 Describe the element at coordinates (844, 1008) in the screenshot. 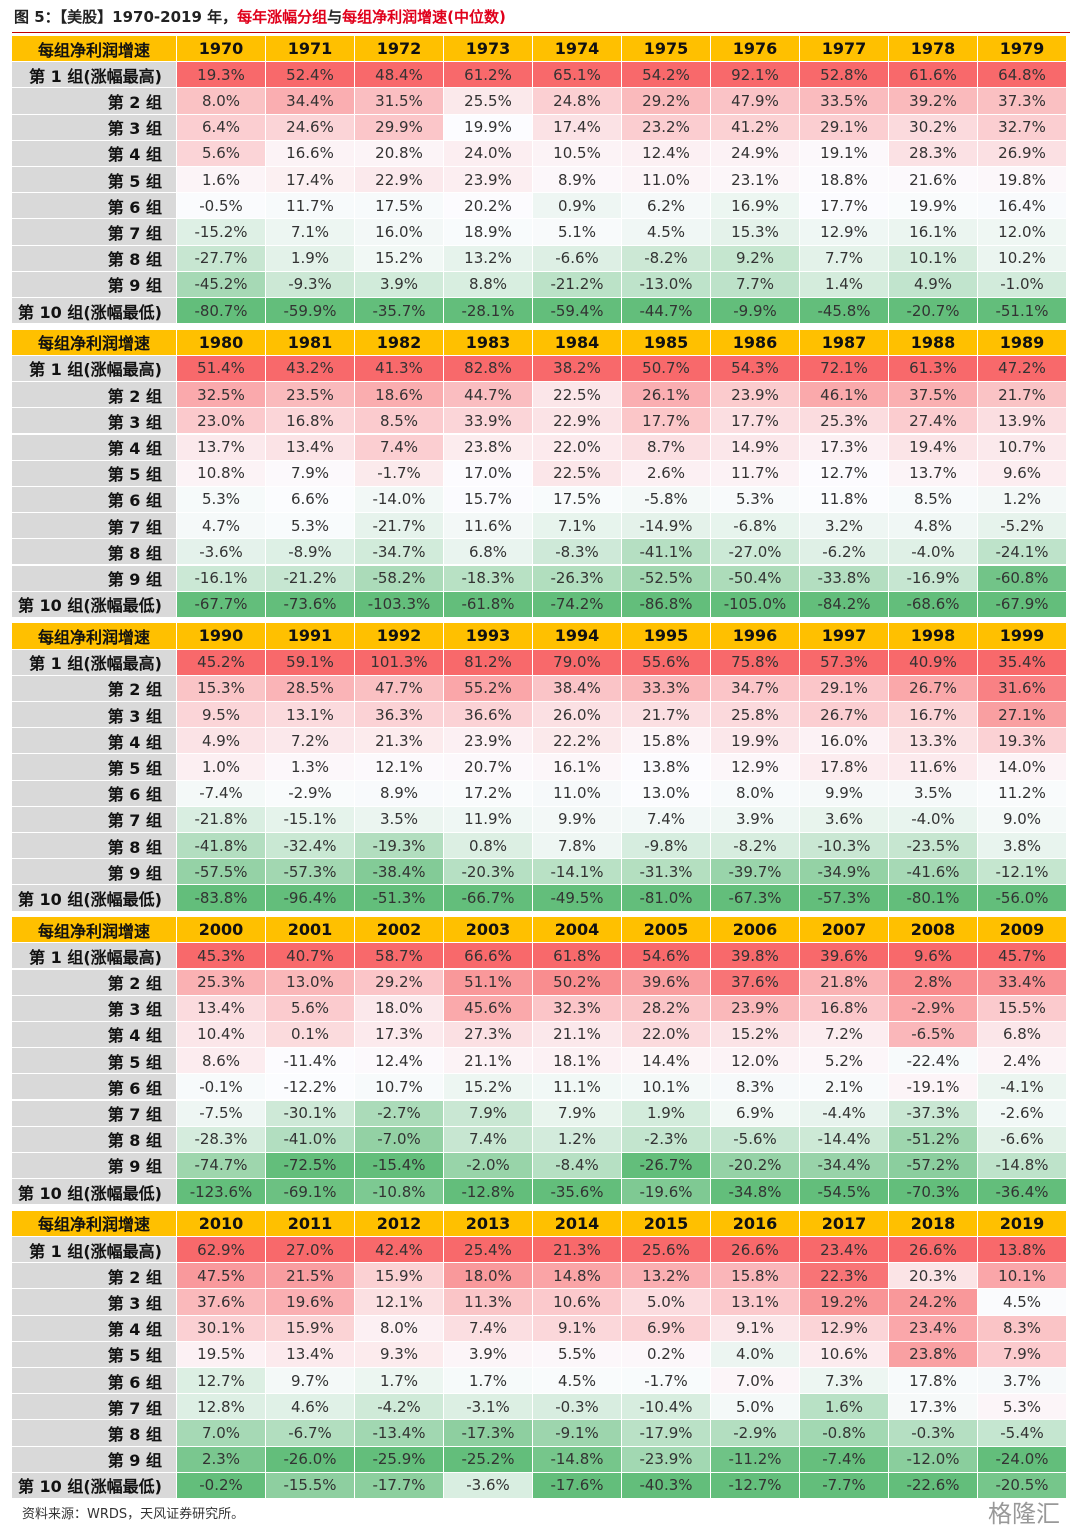

I see `data-cell: 16.8%` at that location.